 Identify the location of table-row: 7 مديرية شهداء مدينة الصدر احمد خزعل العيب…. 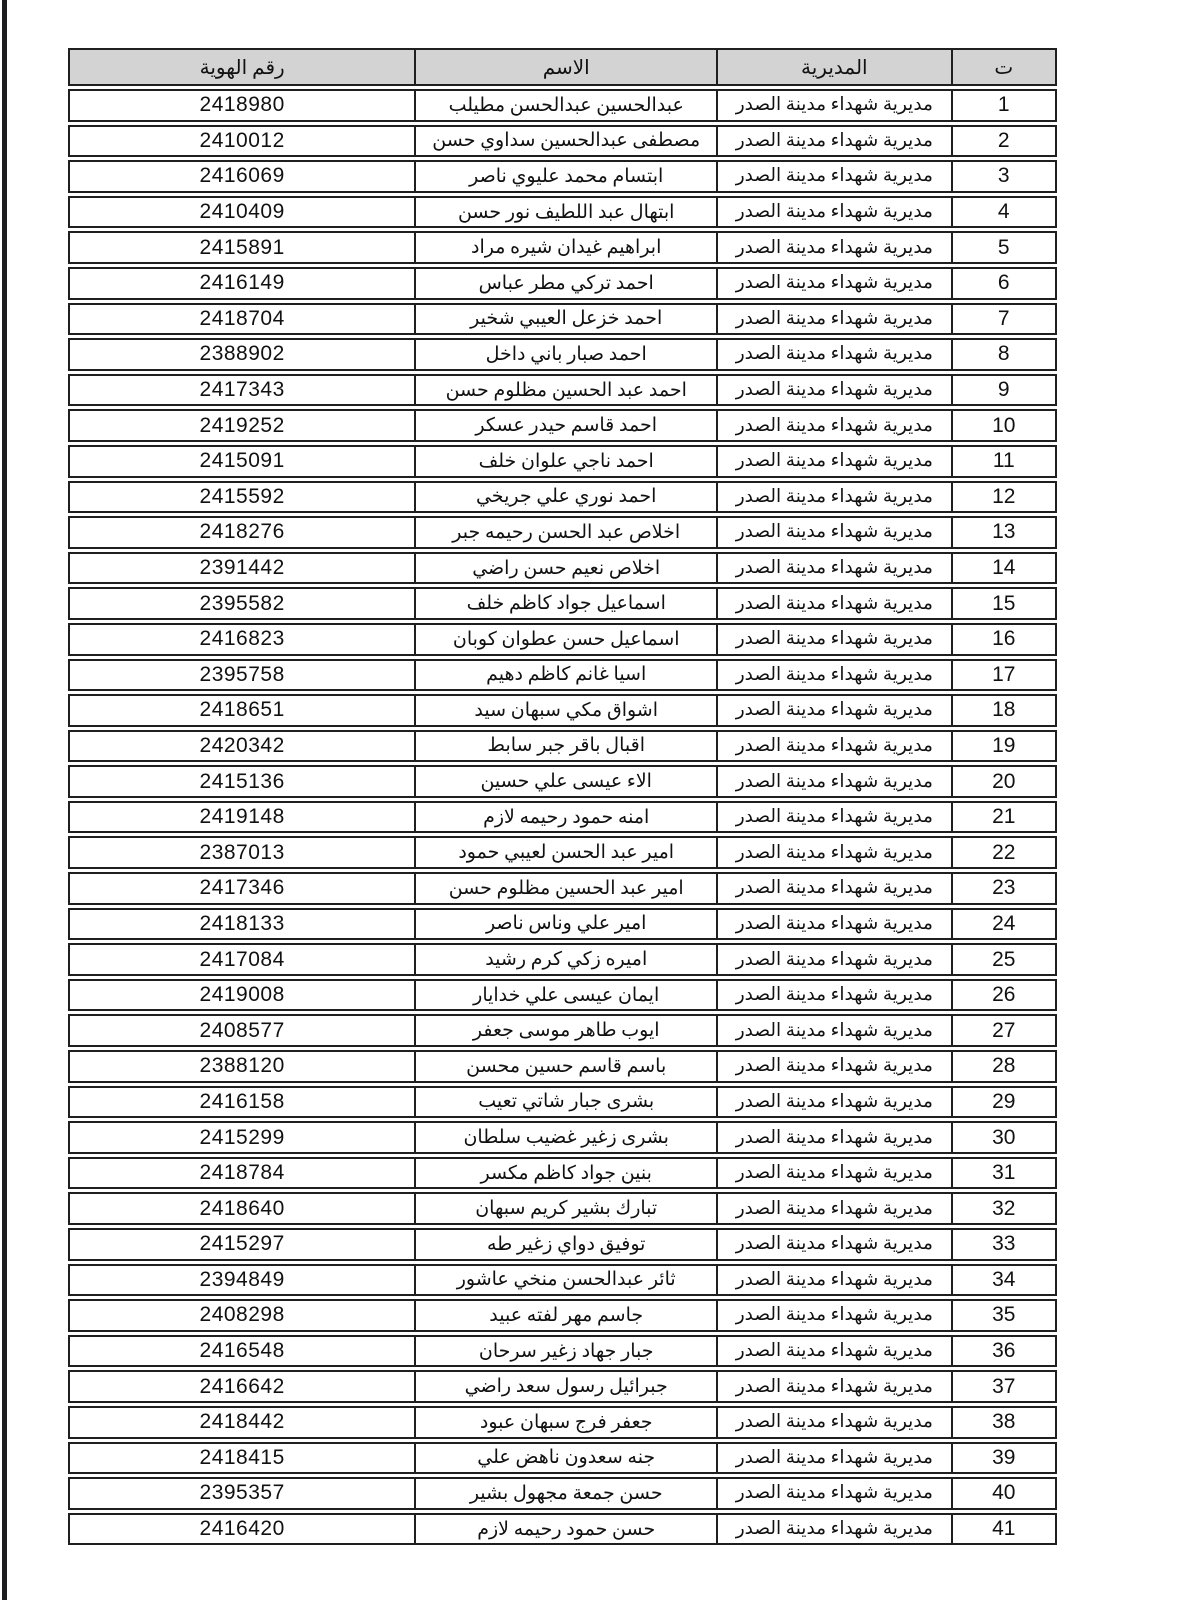
(562, 319).